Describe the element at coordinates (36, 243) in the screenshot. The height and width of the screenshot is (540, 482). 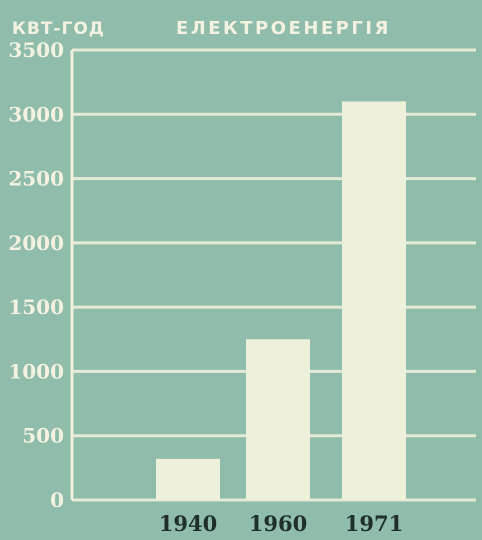
I see `y-tick-label: 2000` at that location.